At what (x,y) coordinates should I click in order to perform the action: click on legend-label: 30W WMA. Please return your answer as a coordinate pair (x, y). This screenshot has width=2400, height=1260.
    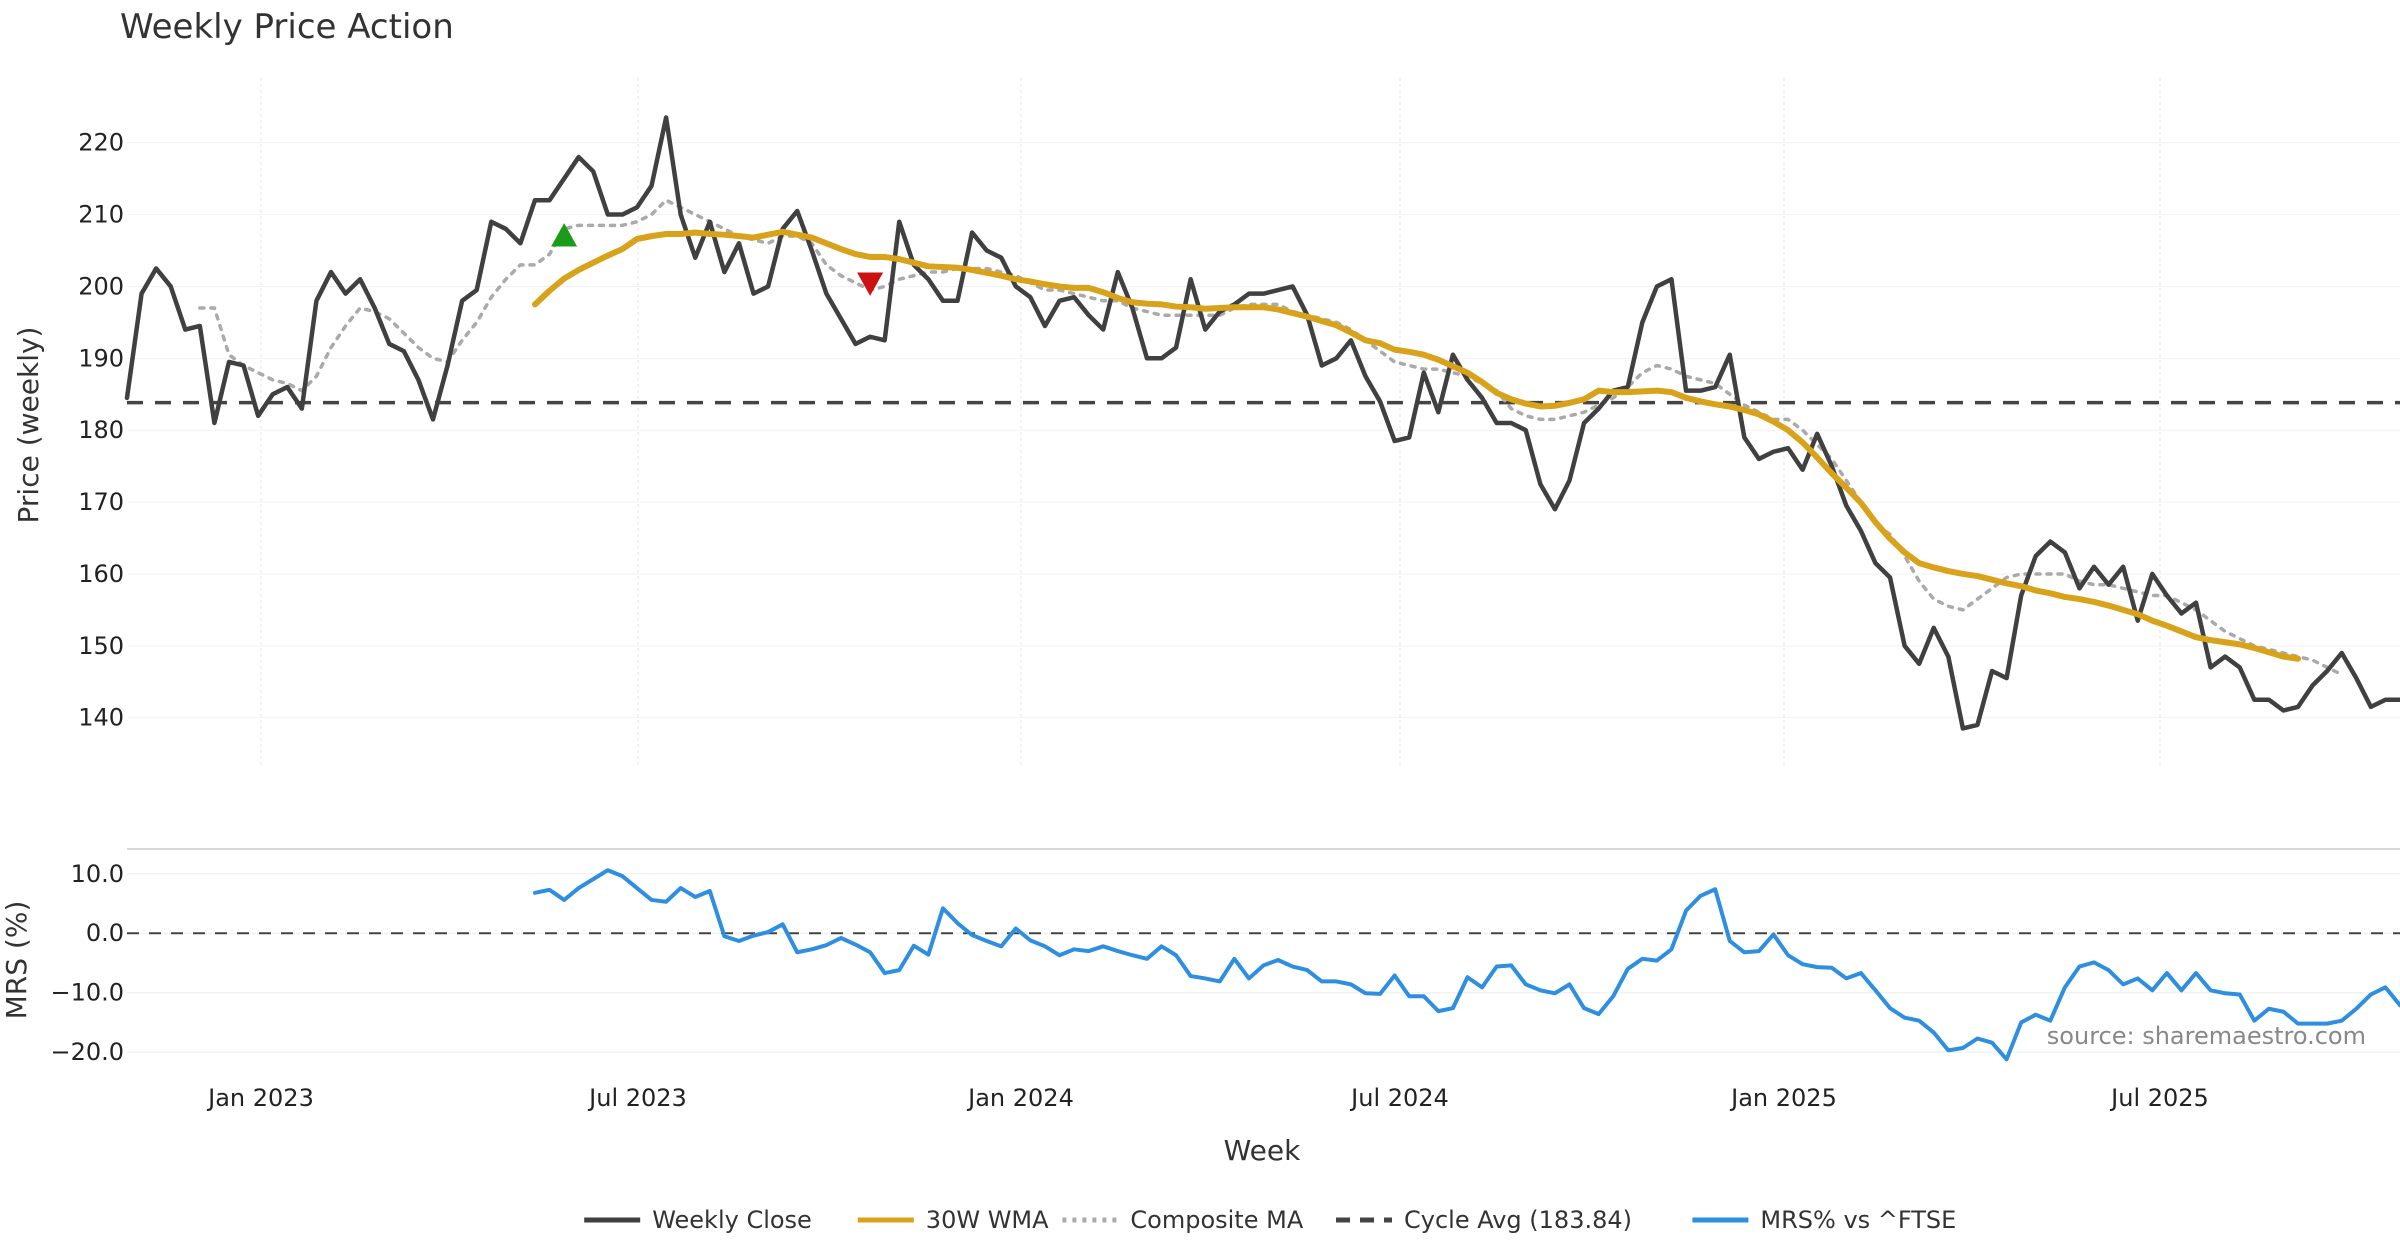
    Looking at the image, I should click on (987, 1220).